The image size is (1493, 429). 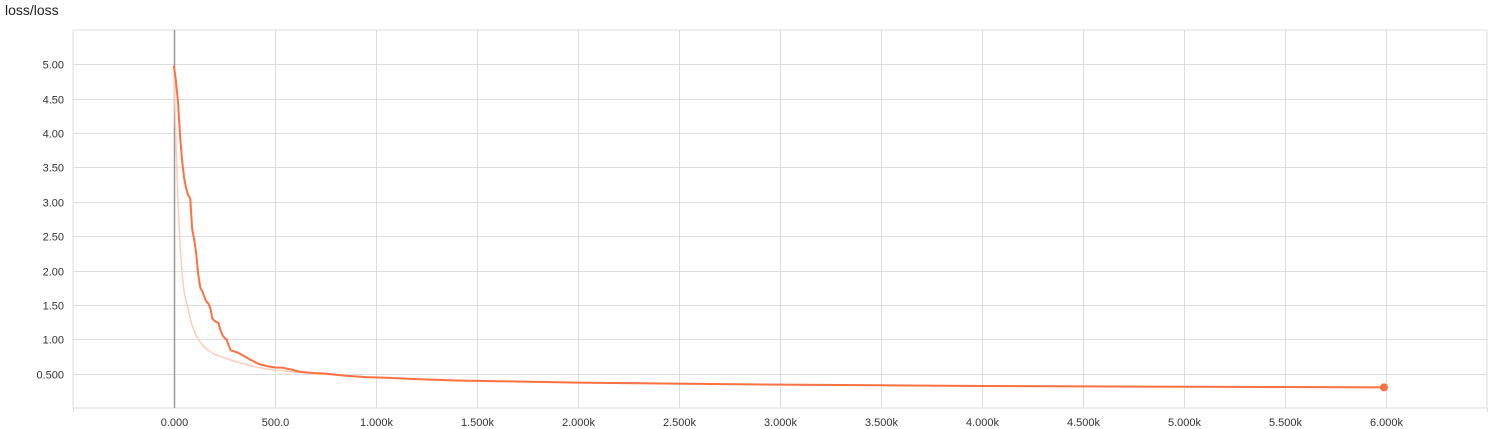 I want to click on x-tick-label: 5.500k, so click(x=1286, y=423).